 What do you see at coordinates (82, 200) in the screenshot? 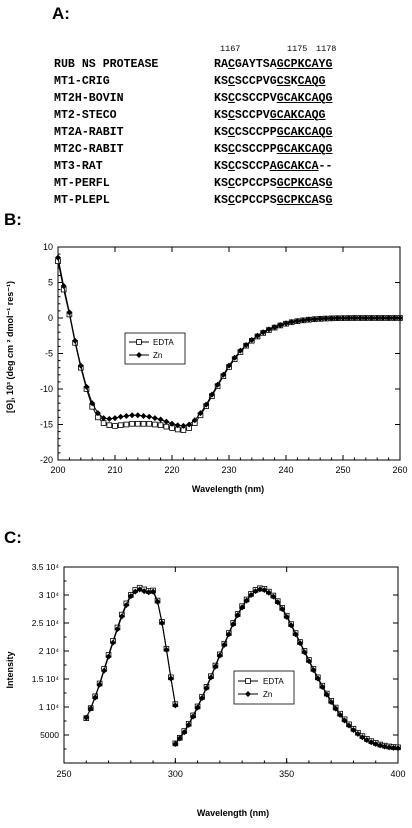
I see `sequence-name: MT-PLEPL` at bounding box center [82, 200].